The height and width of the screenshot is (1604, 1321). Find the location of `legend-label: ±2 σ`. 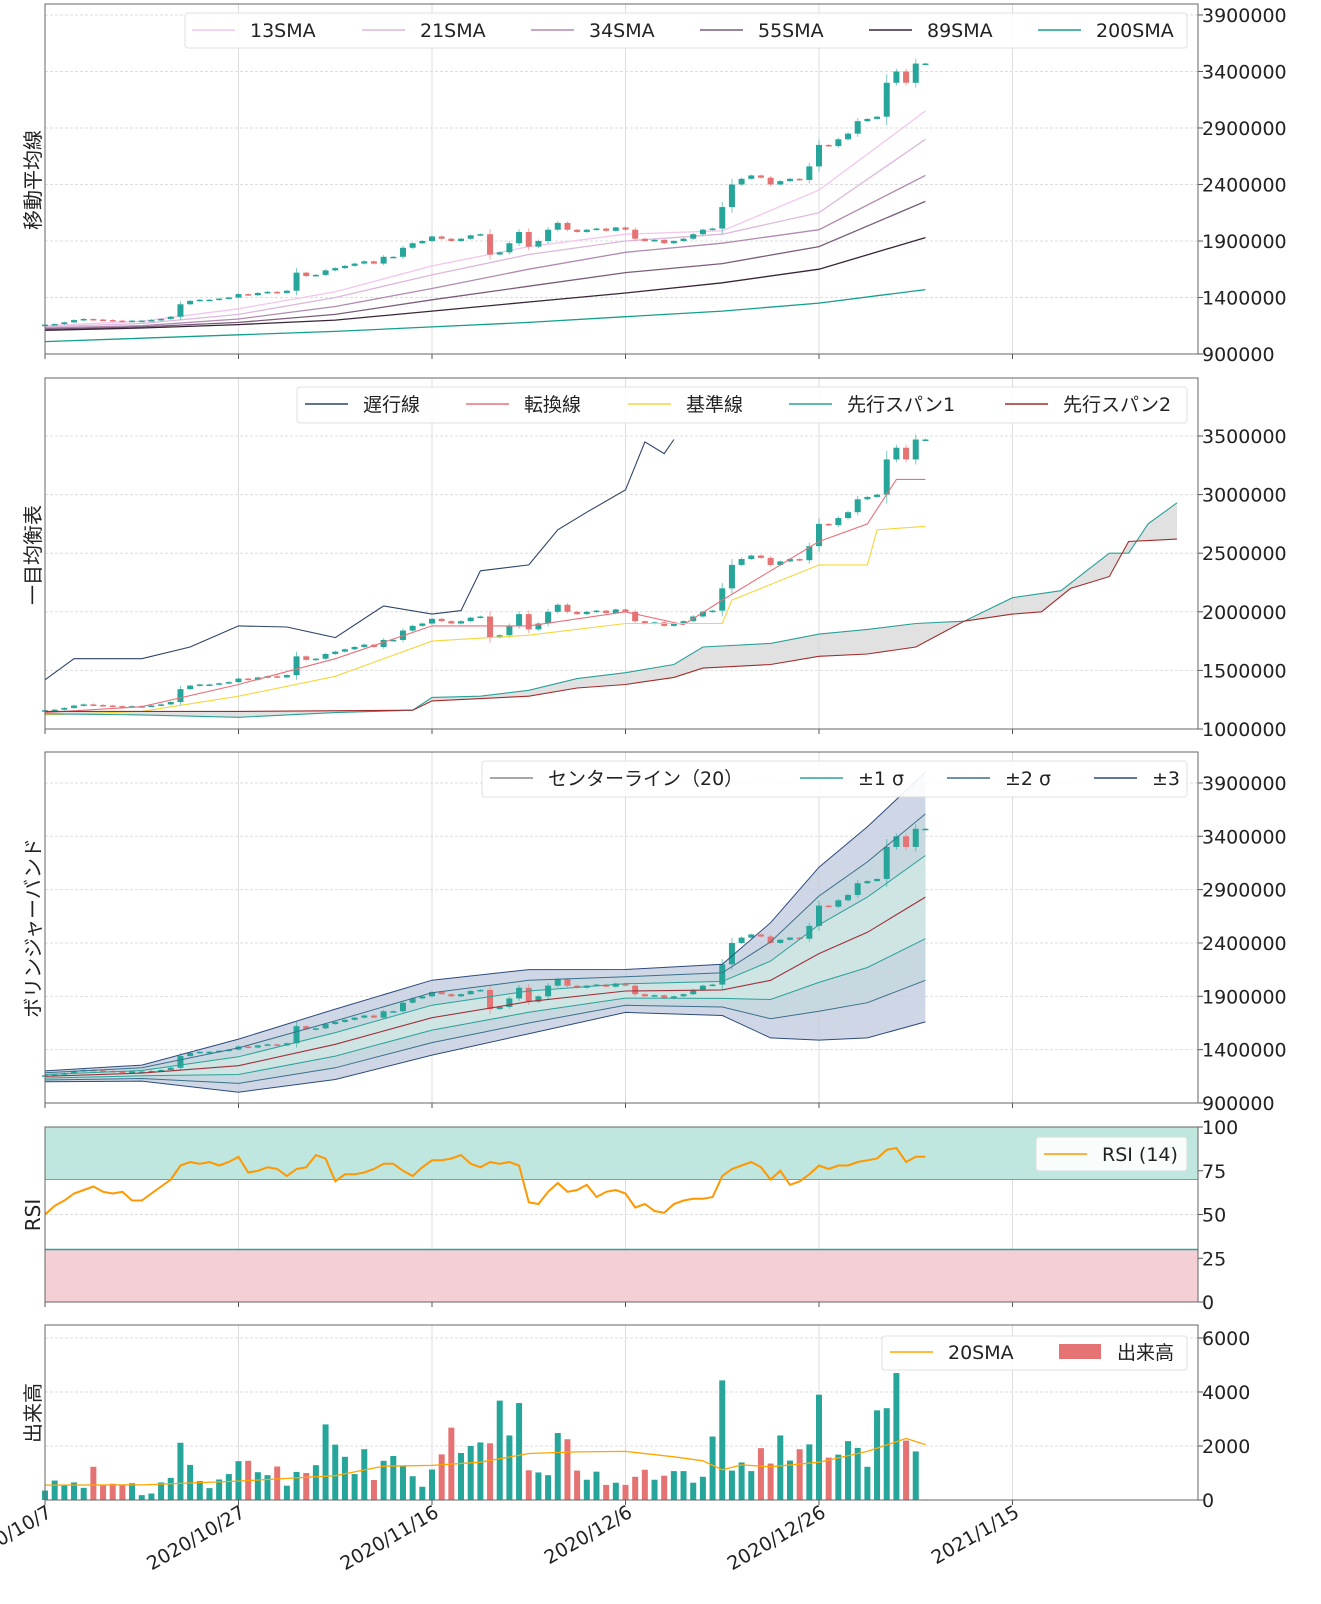

legend-label: ±2 σ is located at coordinates (1028, 779).